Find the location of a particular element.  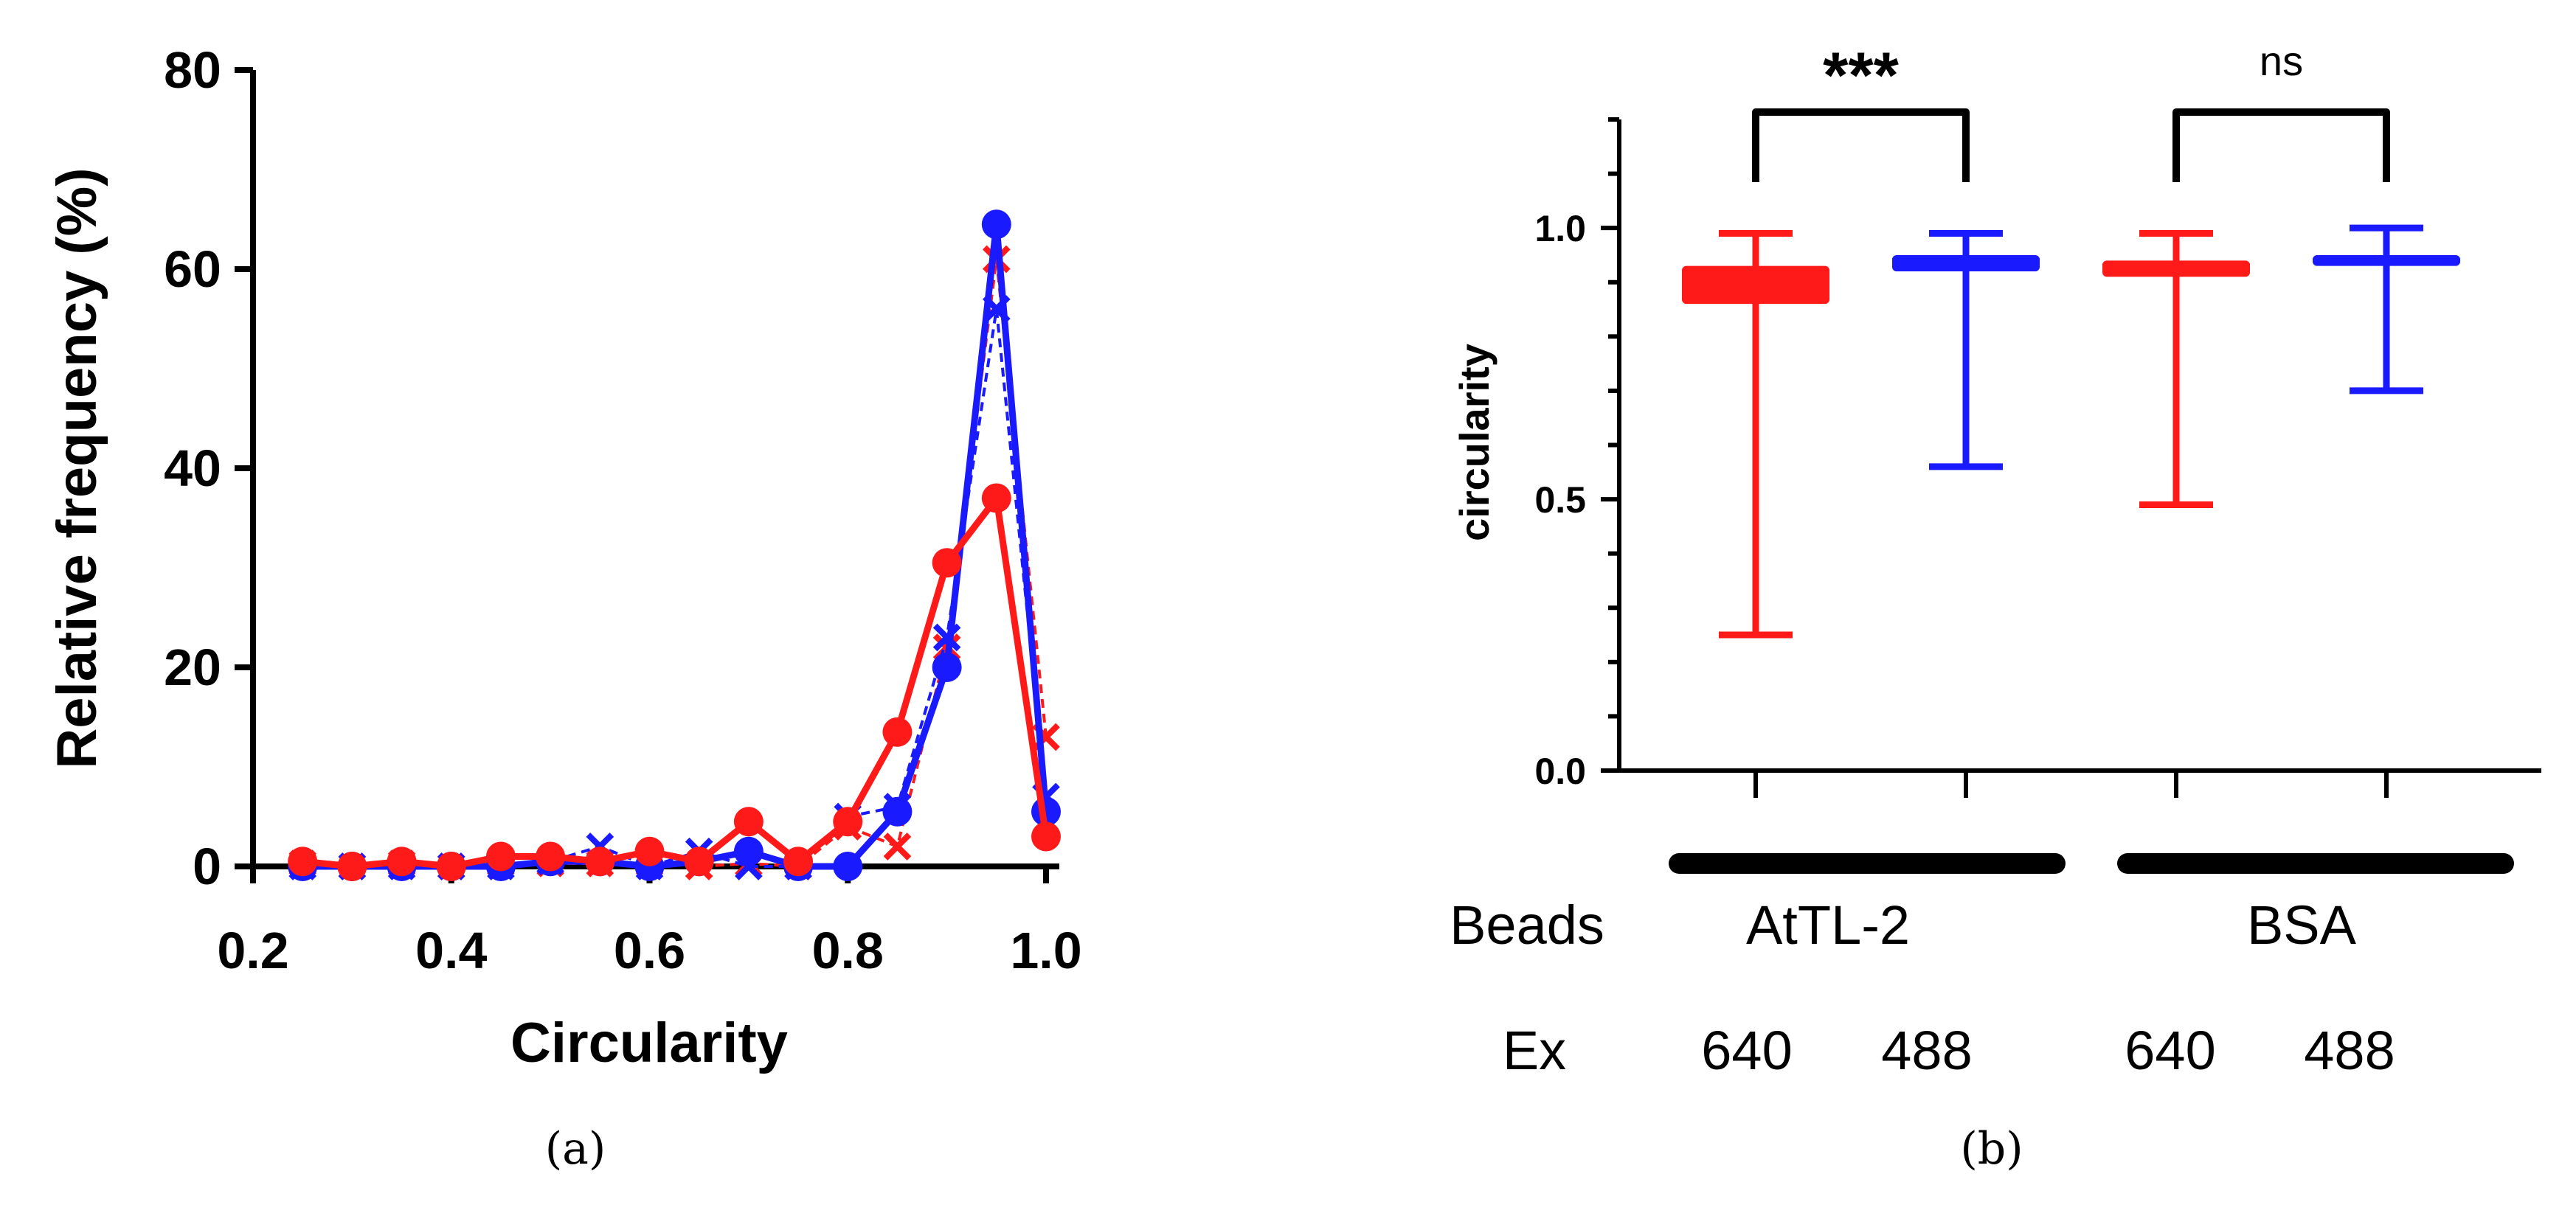

panel-b-y-tick-label: 0.0 is located at coordinates (1560, 771).